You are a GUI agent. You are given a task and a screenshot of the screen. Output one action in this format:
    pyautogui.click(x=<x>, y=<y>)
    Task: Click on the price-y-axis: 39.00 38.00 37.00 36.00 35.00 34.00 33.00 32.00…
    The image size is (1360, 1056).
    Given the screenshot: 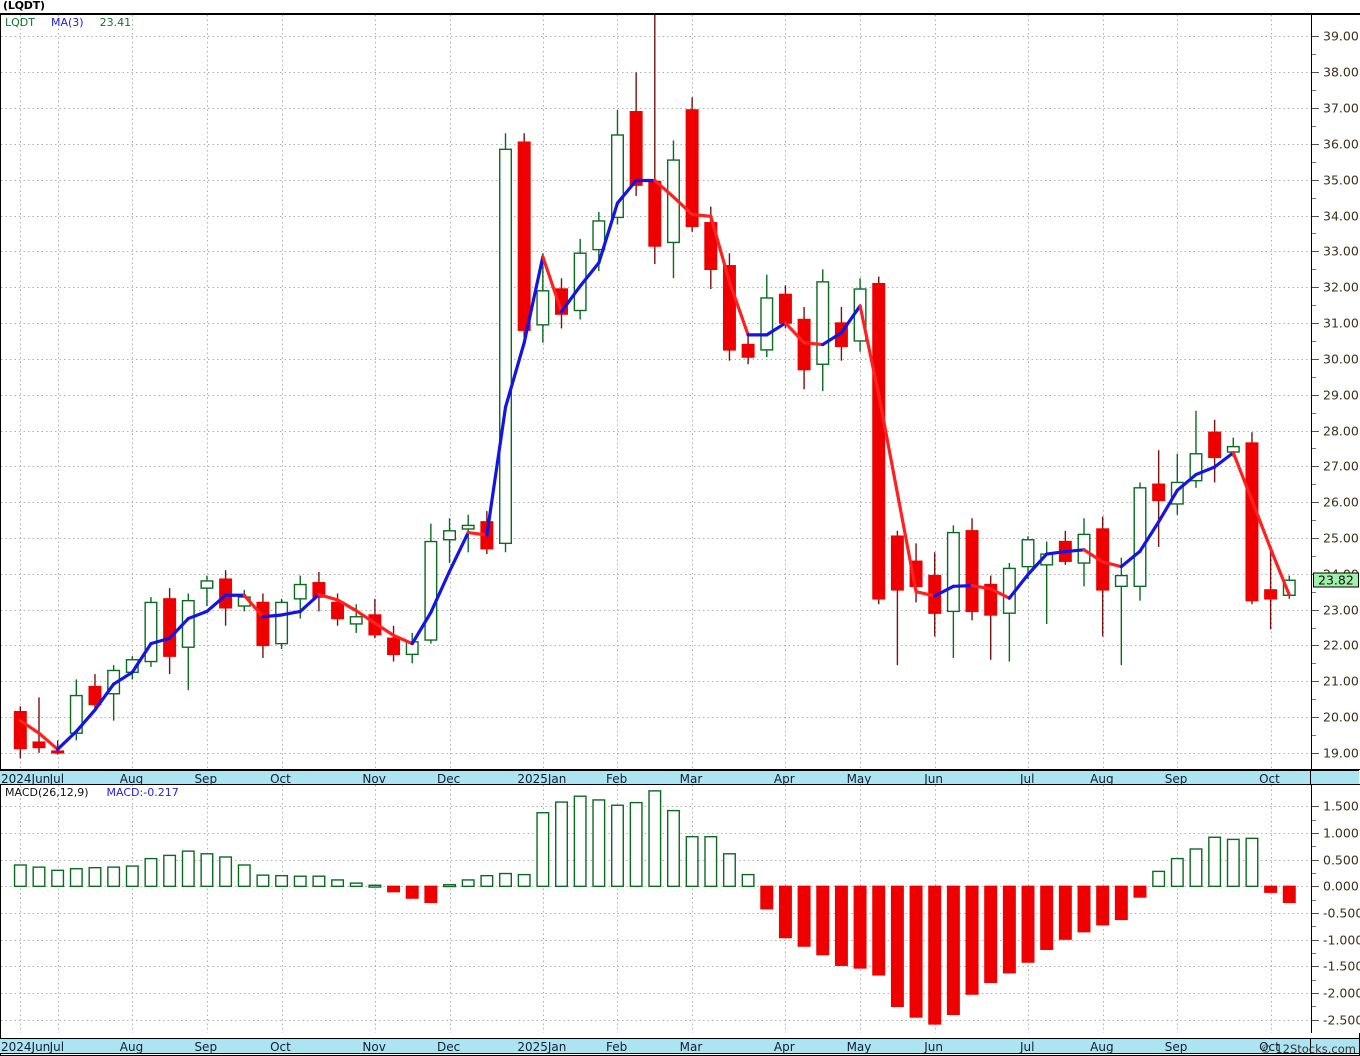 What is the action you would take?
    pyautogui.click(x=1335, y=392)
    